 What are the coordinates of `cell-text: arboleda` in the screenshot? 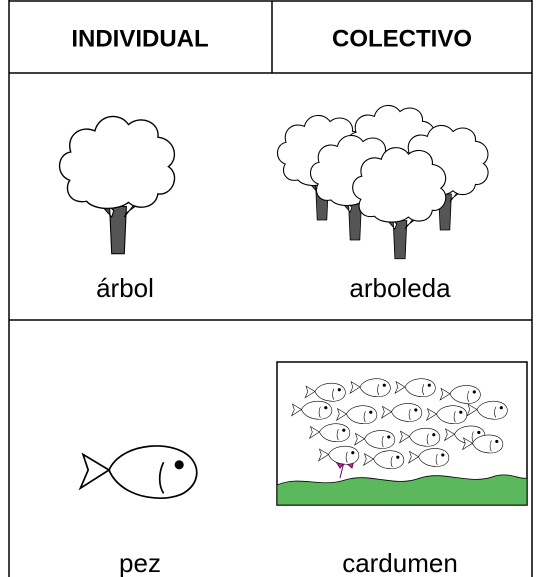 It's located at (400, 288).